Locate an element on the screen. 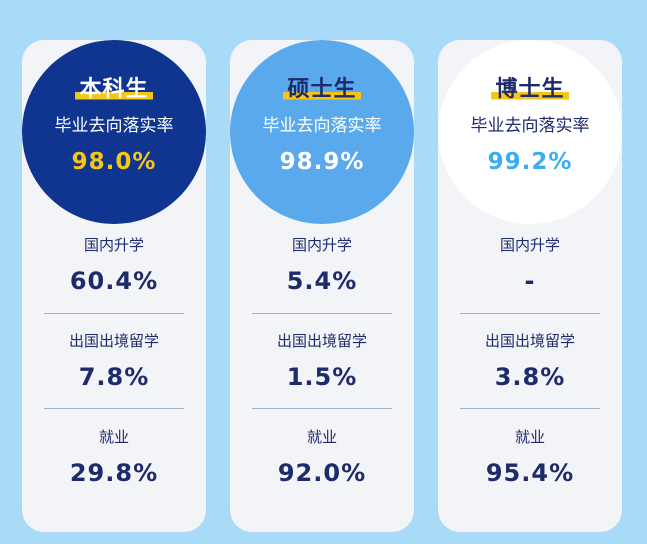 The height and width of the screenshot is (544, 647). undergraduate-circle: 本科生 毕业去向落实率 98.0% is located at coordinates (114, 132).